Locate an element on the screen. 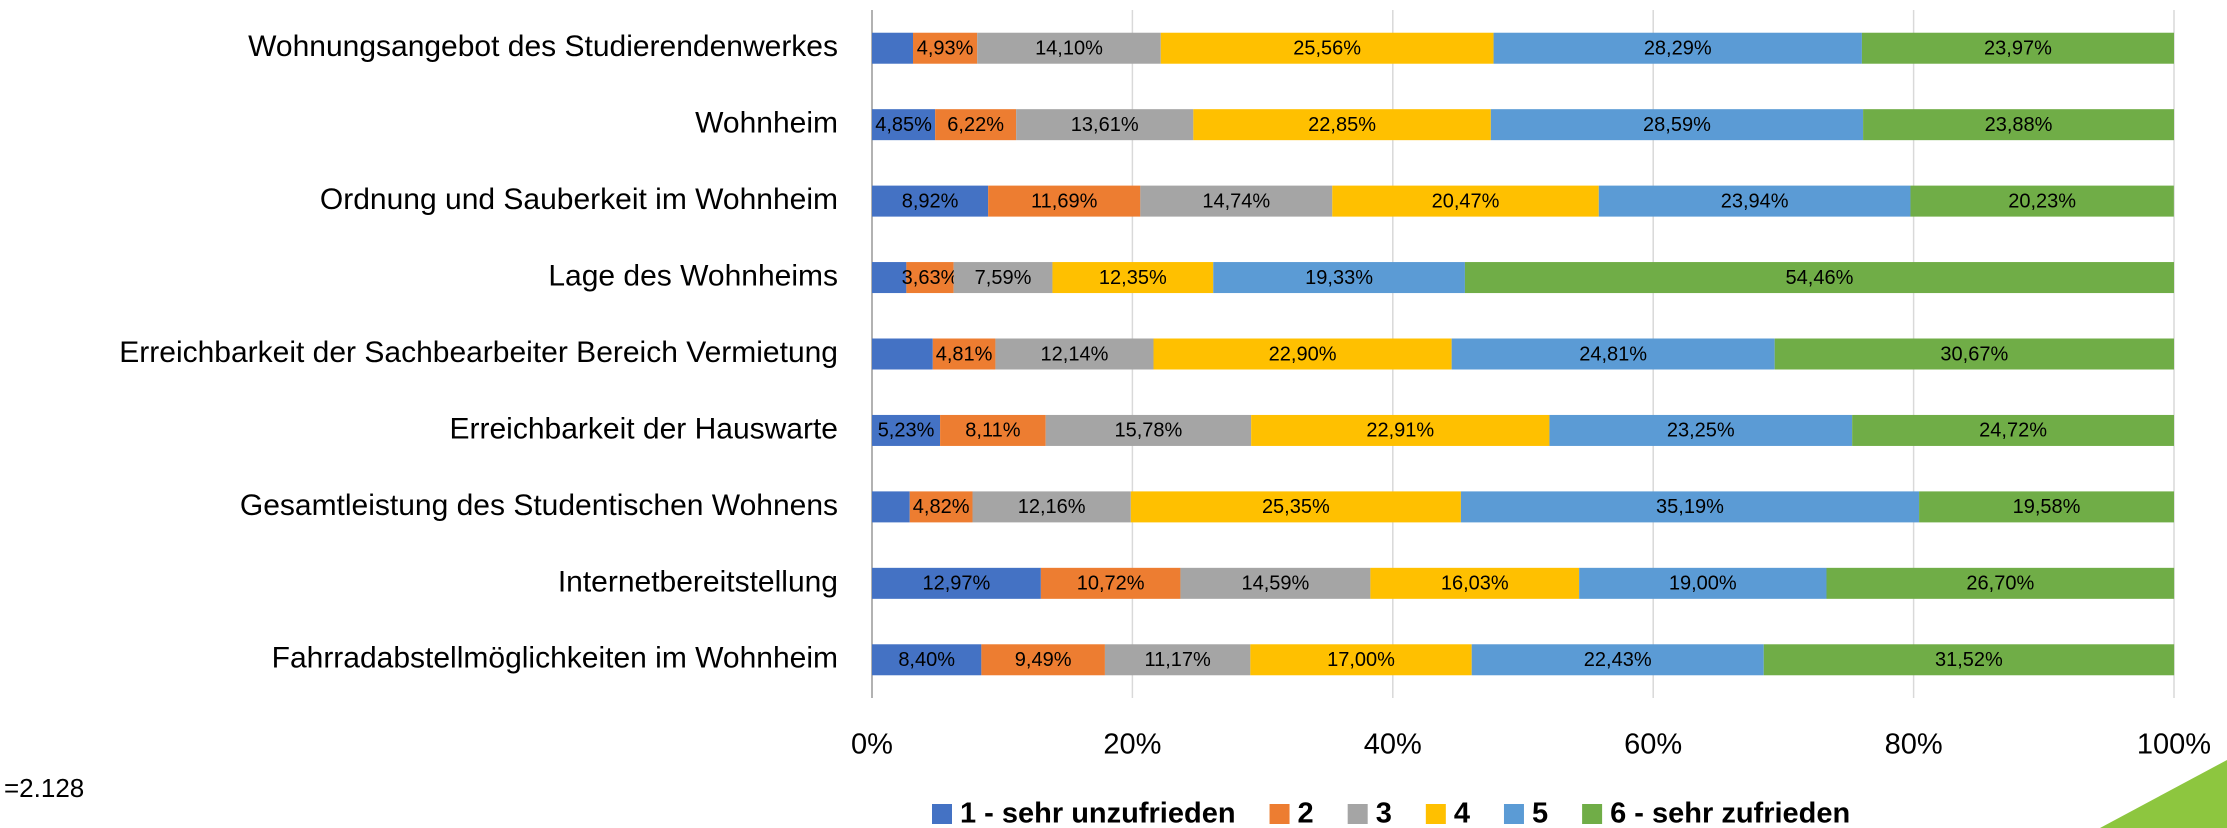 This screenshot has width=2227, height=828. x-tick-label: 20% is located at coordinates (1132, 745).